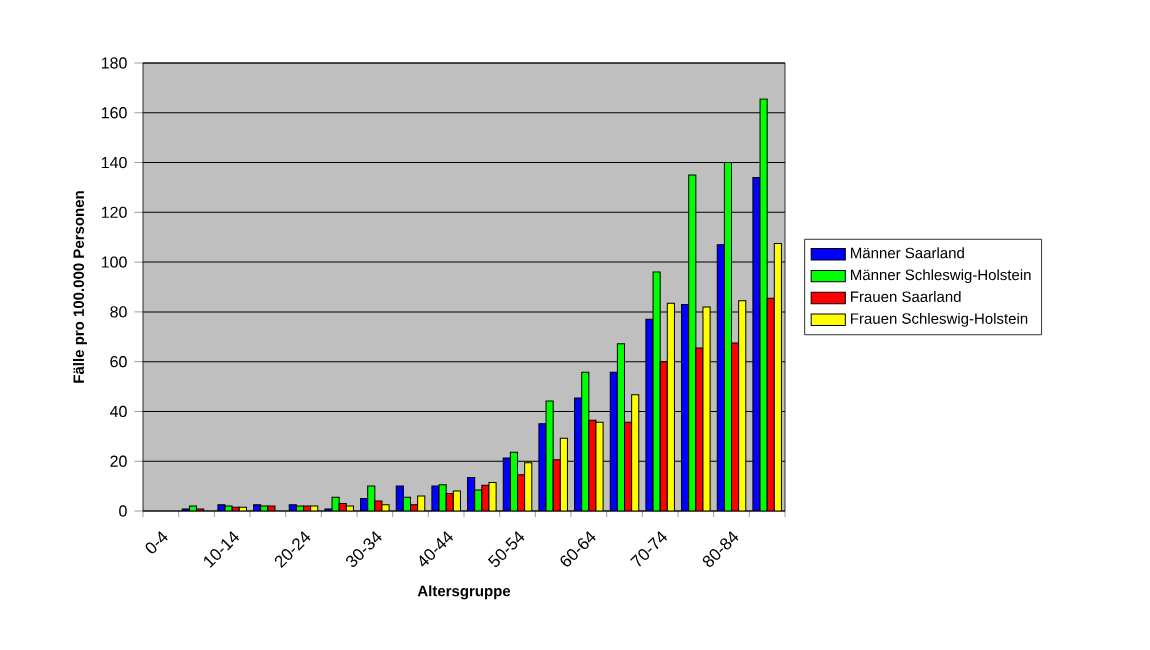 The height and width of the screenshot is (650, 1150). What do you see at coordinates (118, 362) in the screenshot?
I see `y-tick-label: 60` at bounding box center [118, 362].